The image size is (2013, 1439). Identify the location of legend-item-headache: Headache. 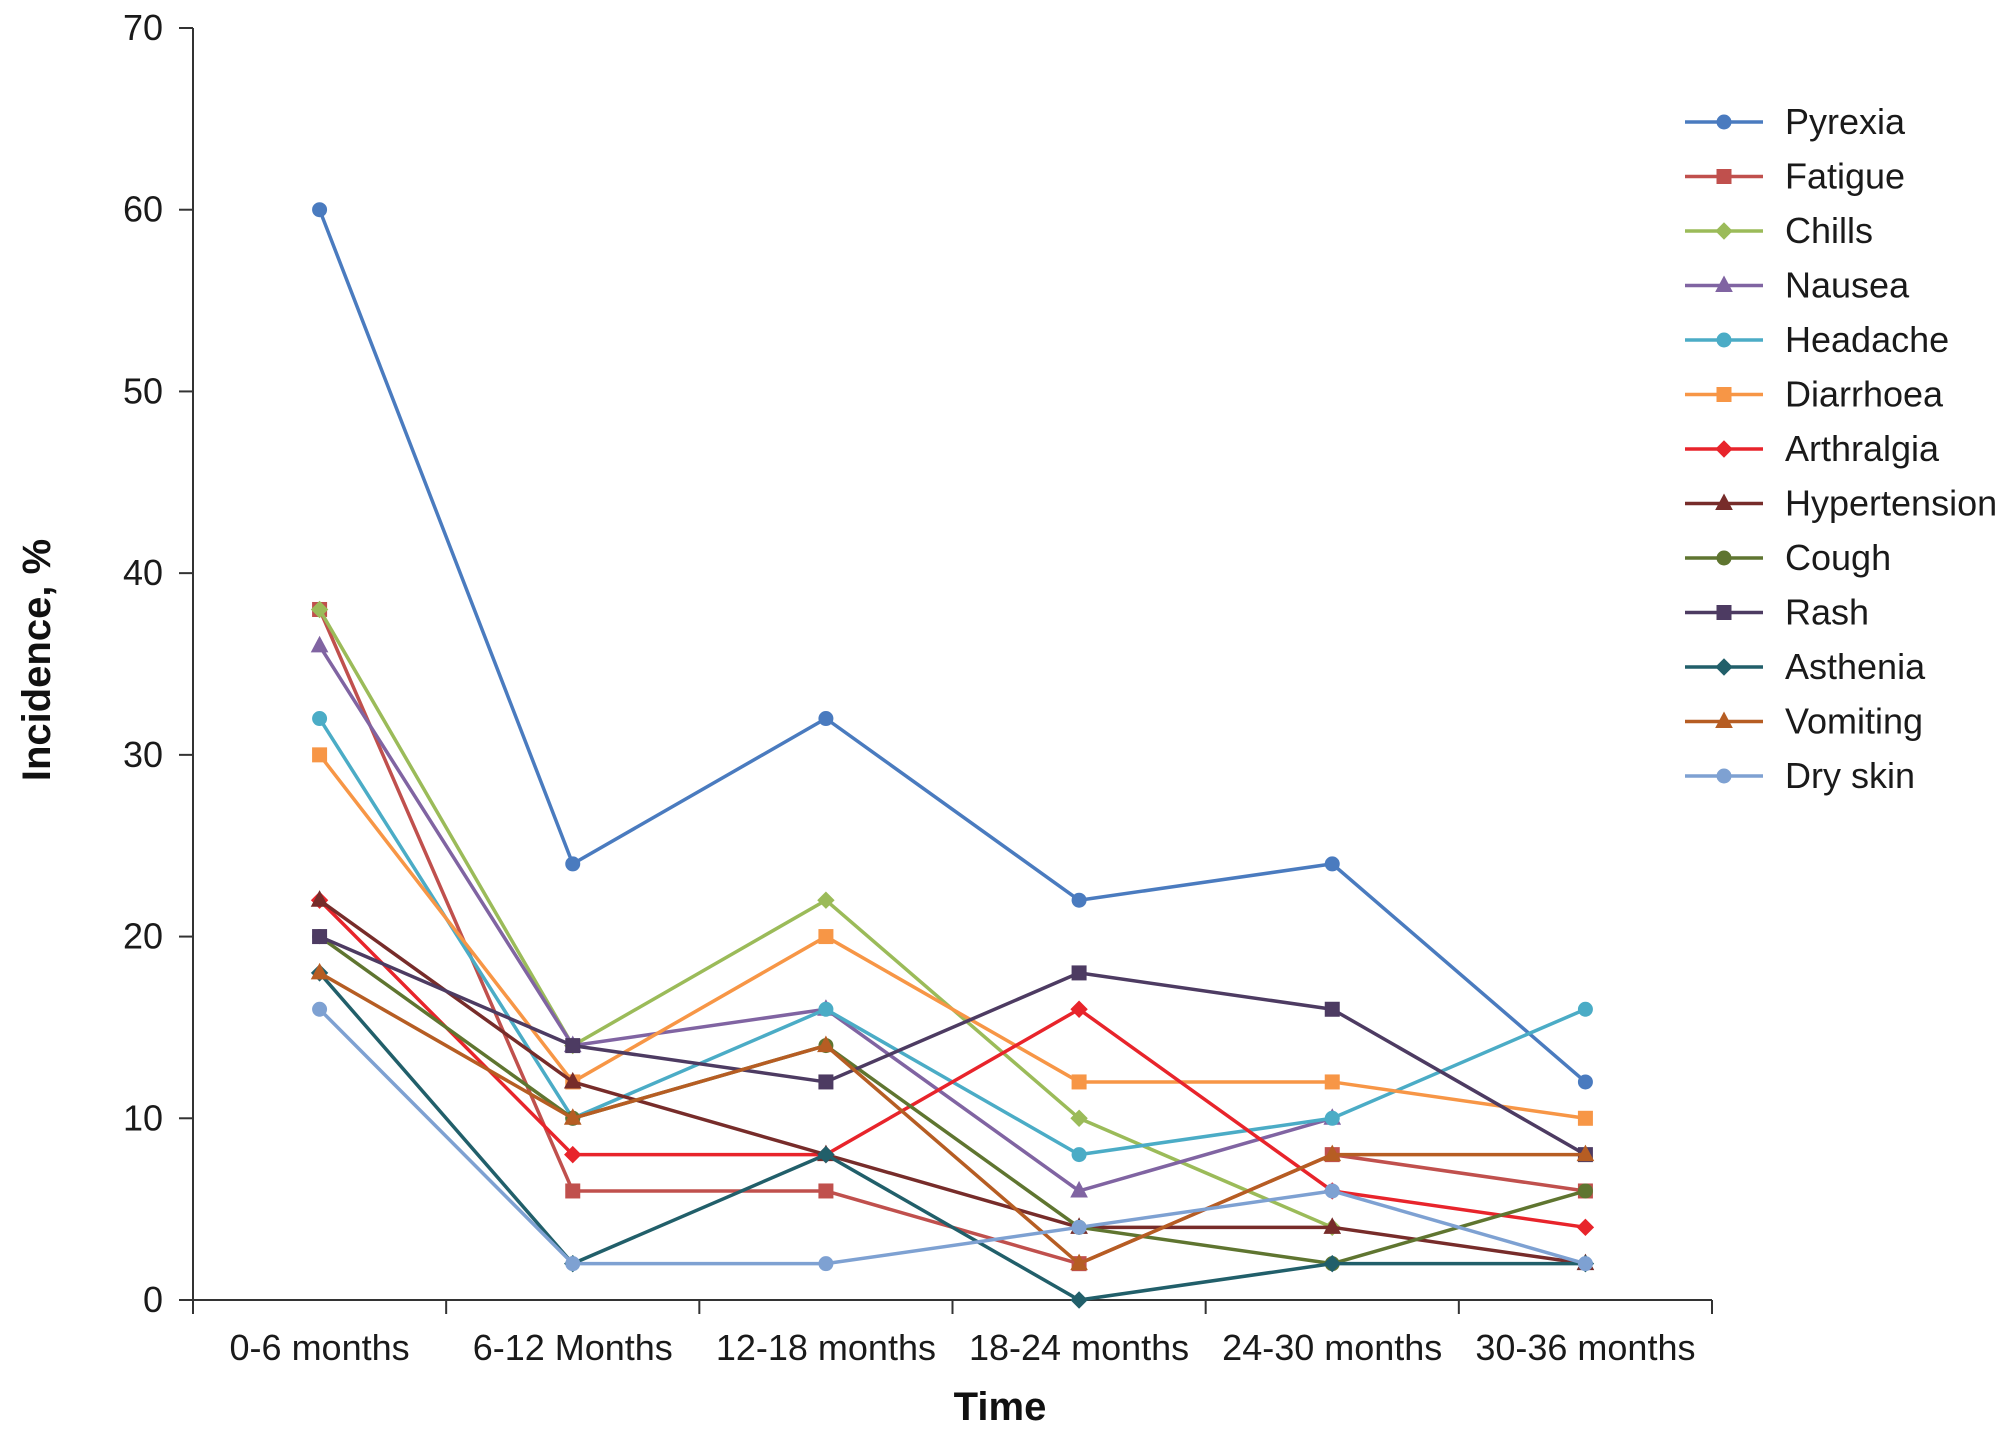
(1817, 339).